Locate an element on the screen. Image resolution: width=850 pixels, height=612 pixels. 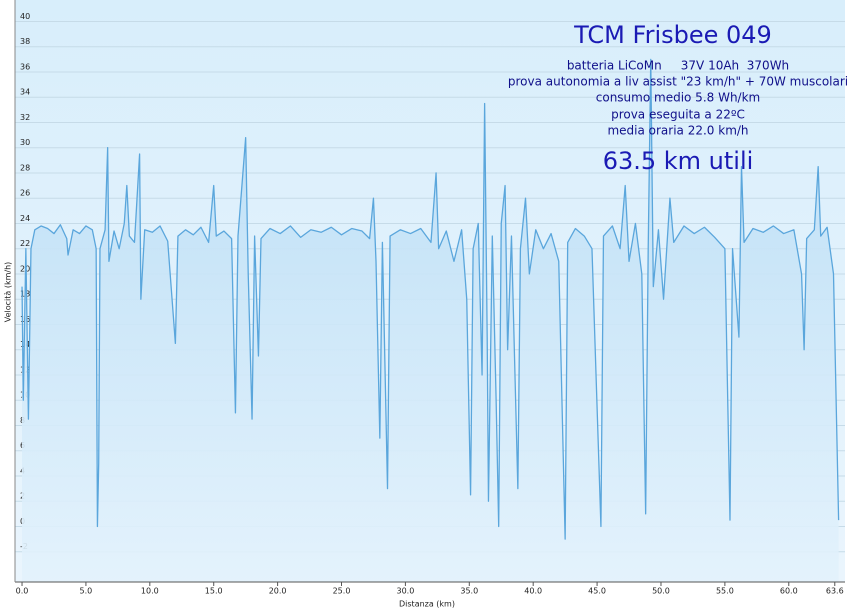
annotation: batteria LiCoMn 37V 10Ah 370Wh is located at coordinates (678, 66).